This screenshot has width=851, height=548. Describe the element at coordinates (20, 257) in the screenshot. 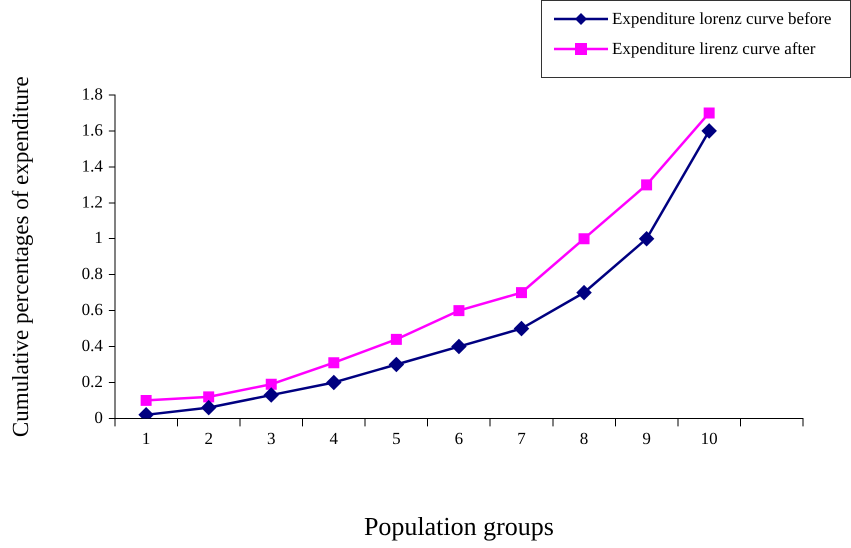

I see `y-axis-title: Cumulative percentages of expenditure` at that location.